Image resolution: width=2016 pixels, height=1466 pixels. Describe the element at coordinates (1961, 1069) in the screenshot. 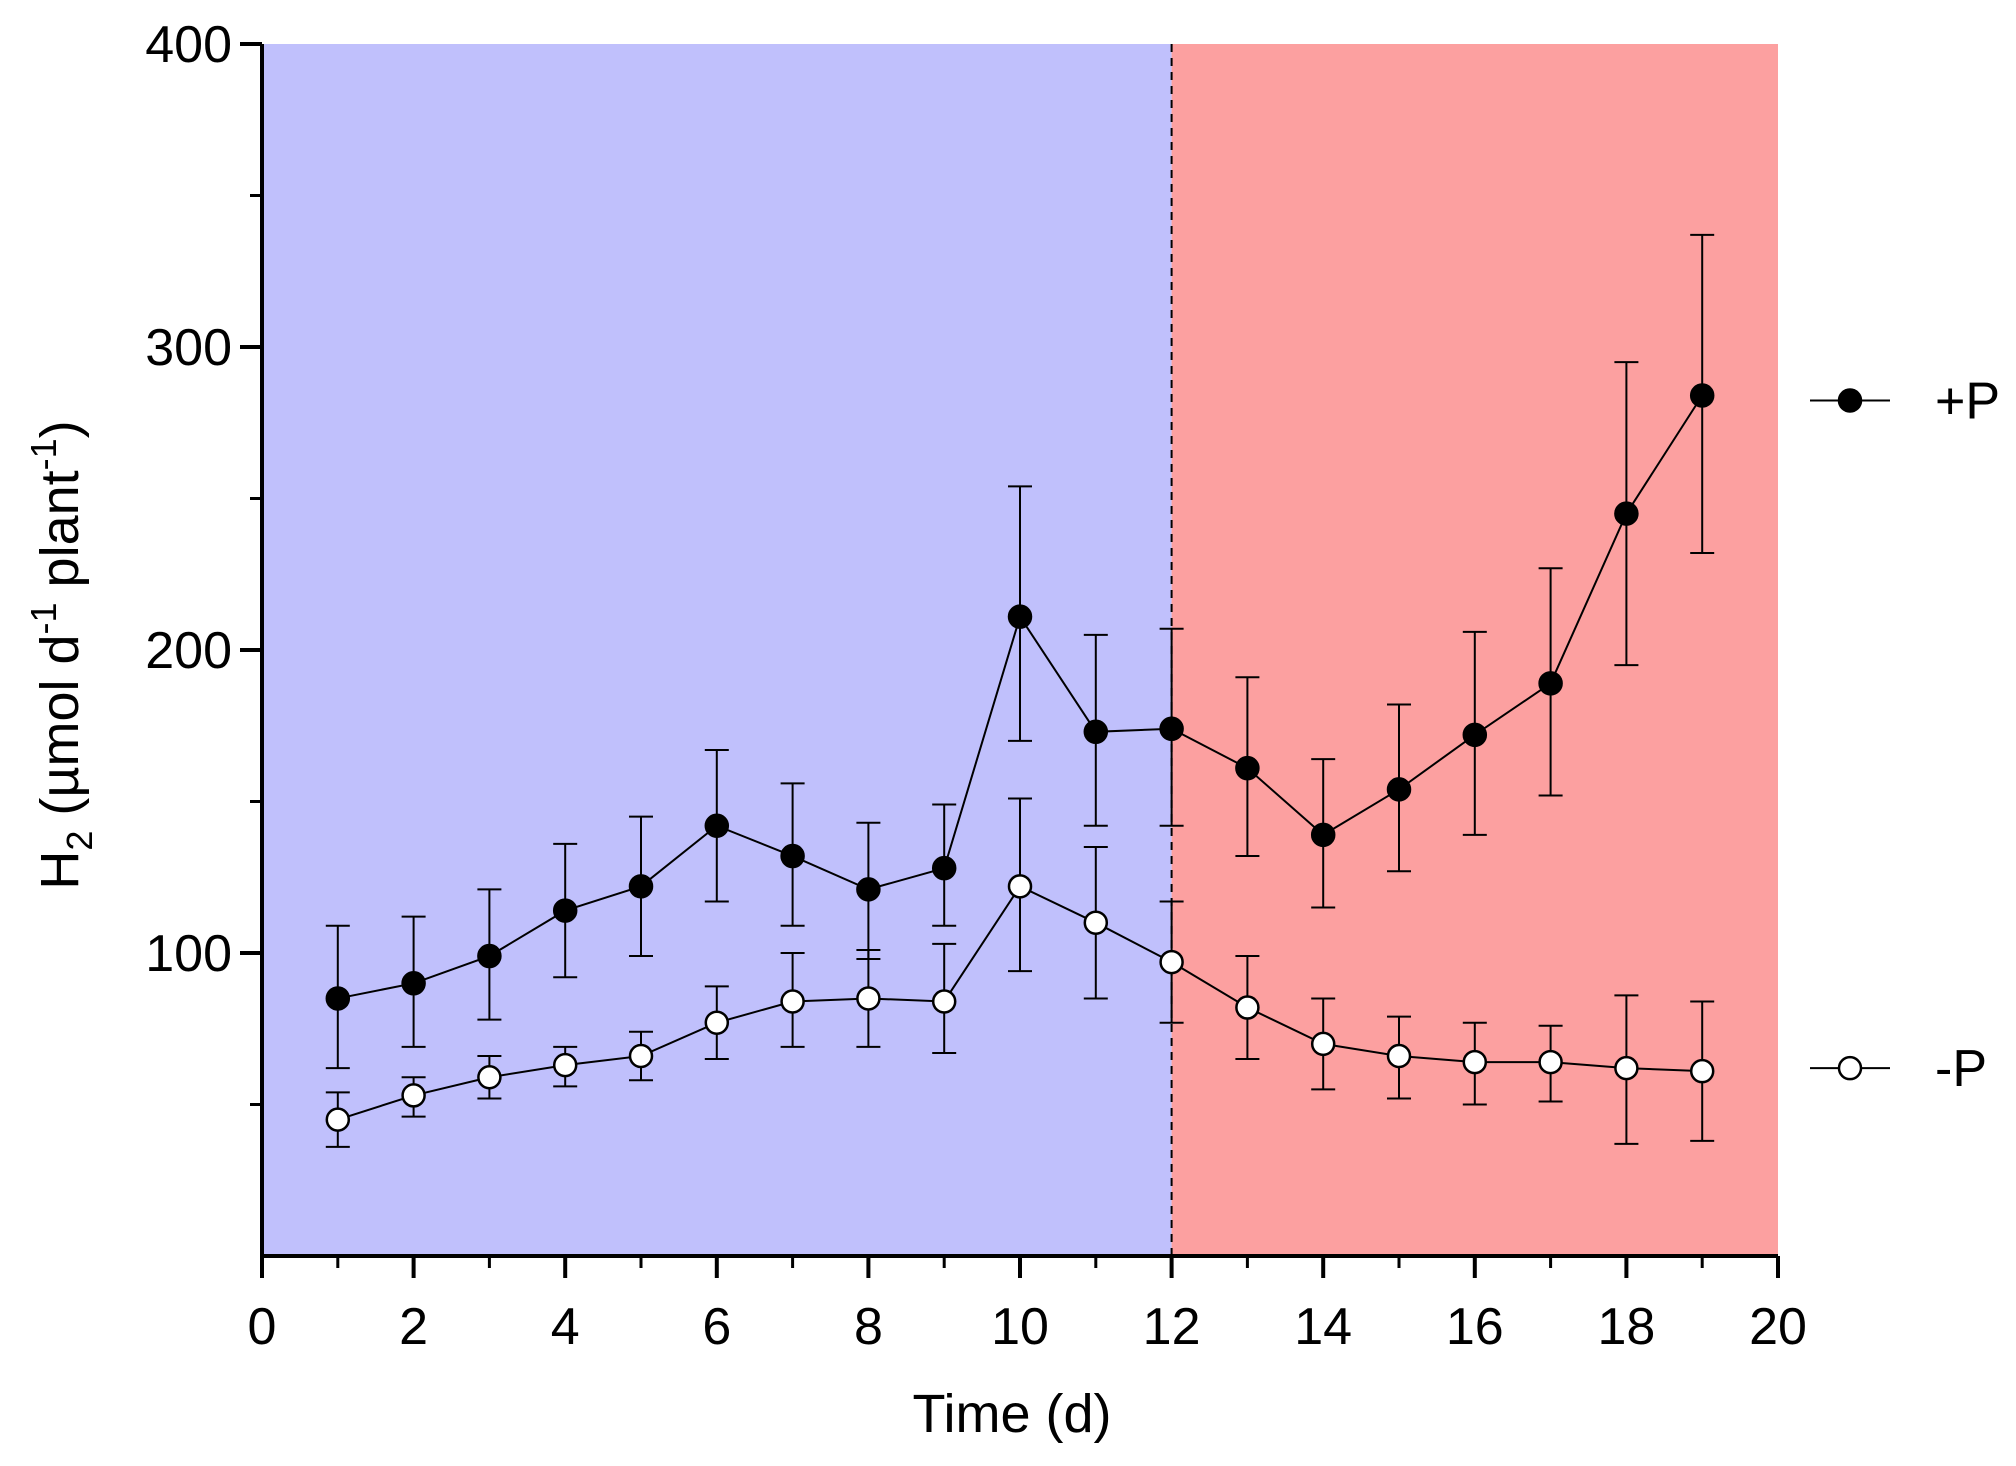

I see `legend-label: -P` at that location.